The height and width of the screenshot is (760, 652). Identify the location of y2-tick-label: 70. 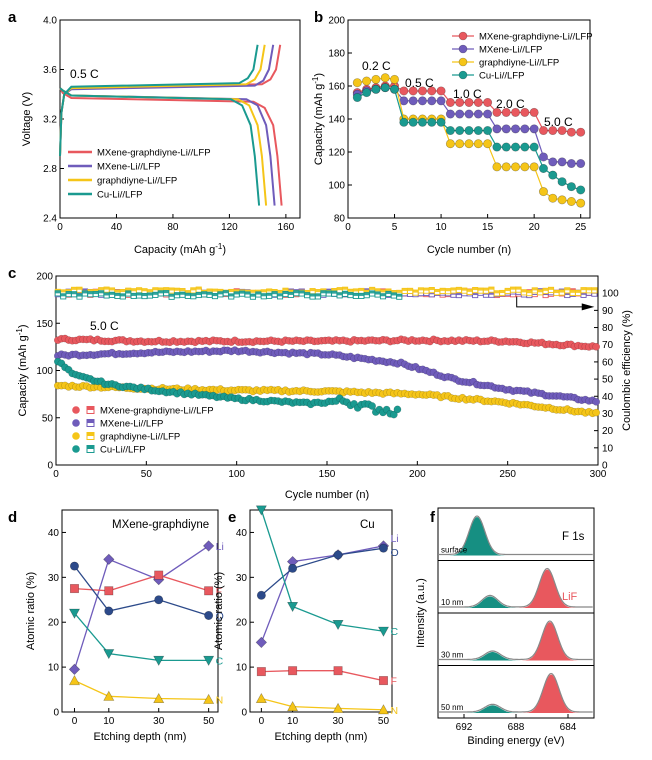
(608, 345).